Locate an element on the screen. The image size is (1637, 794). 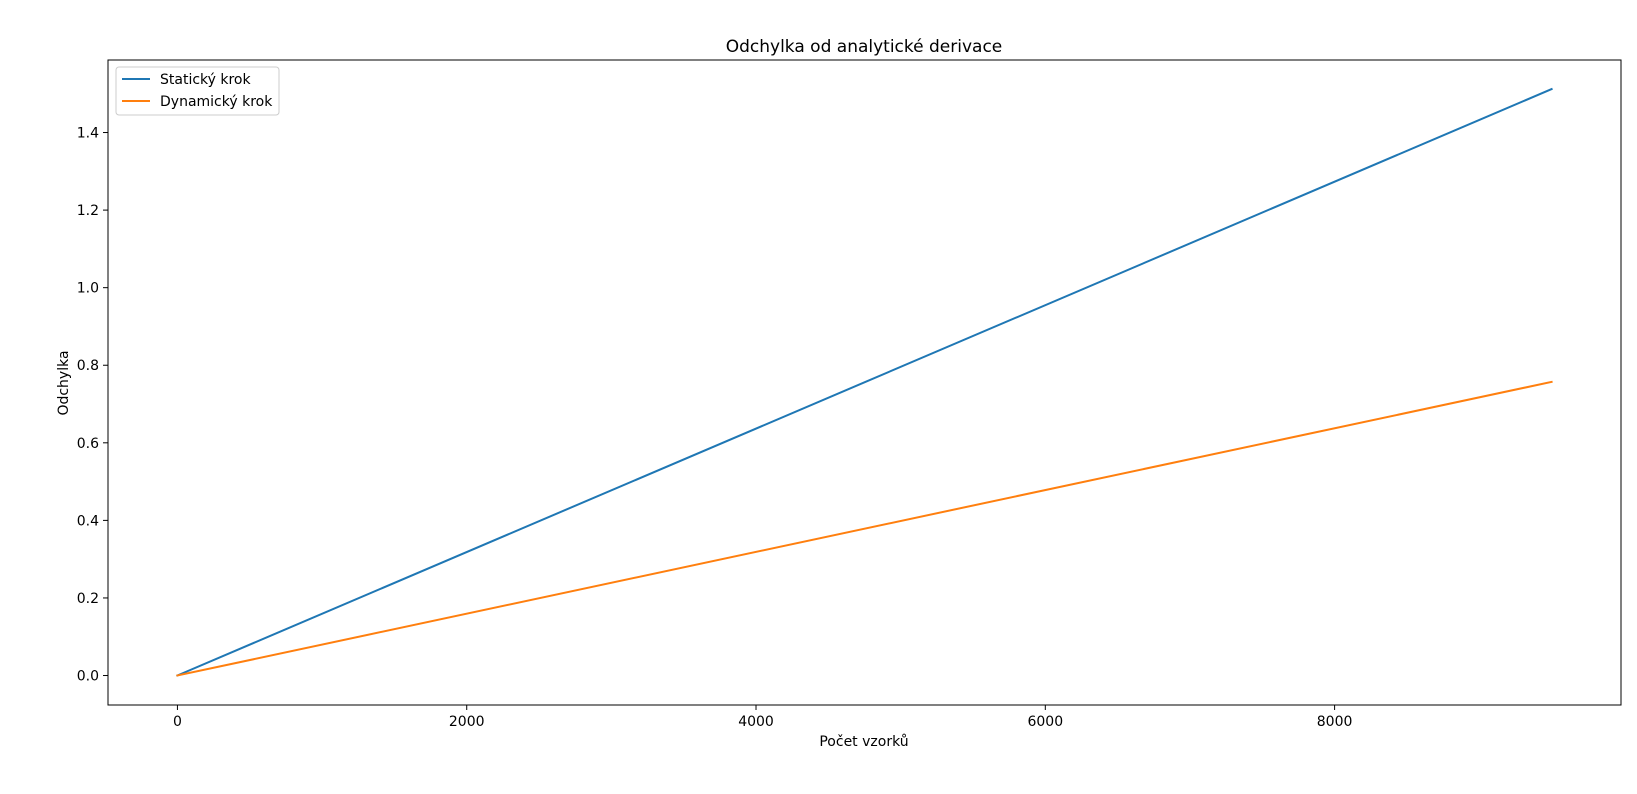
legend-box is located at coordinates (197, 91).